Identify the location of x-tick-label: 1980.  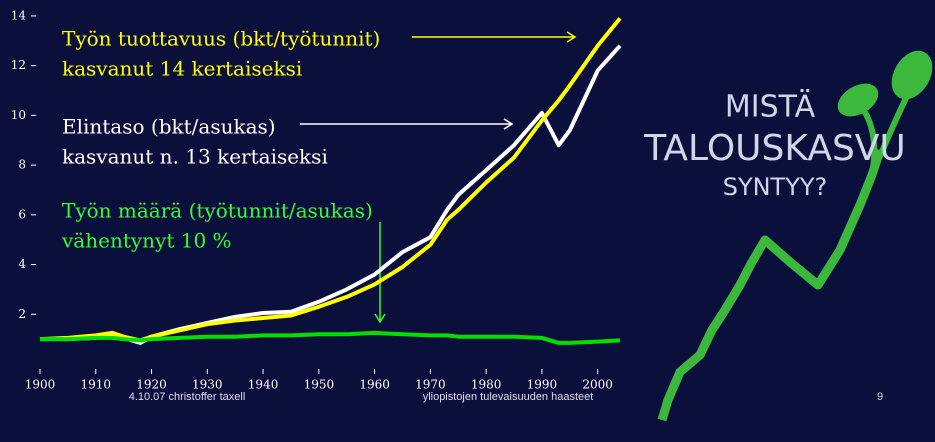
(486, 385).